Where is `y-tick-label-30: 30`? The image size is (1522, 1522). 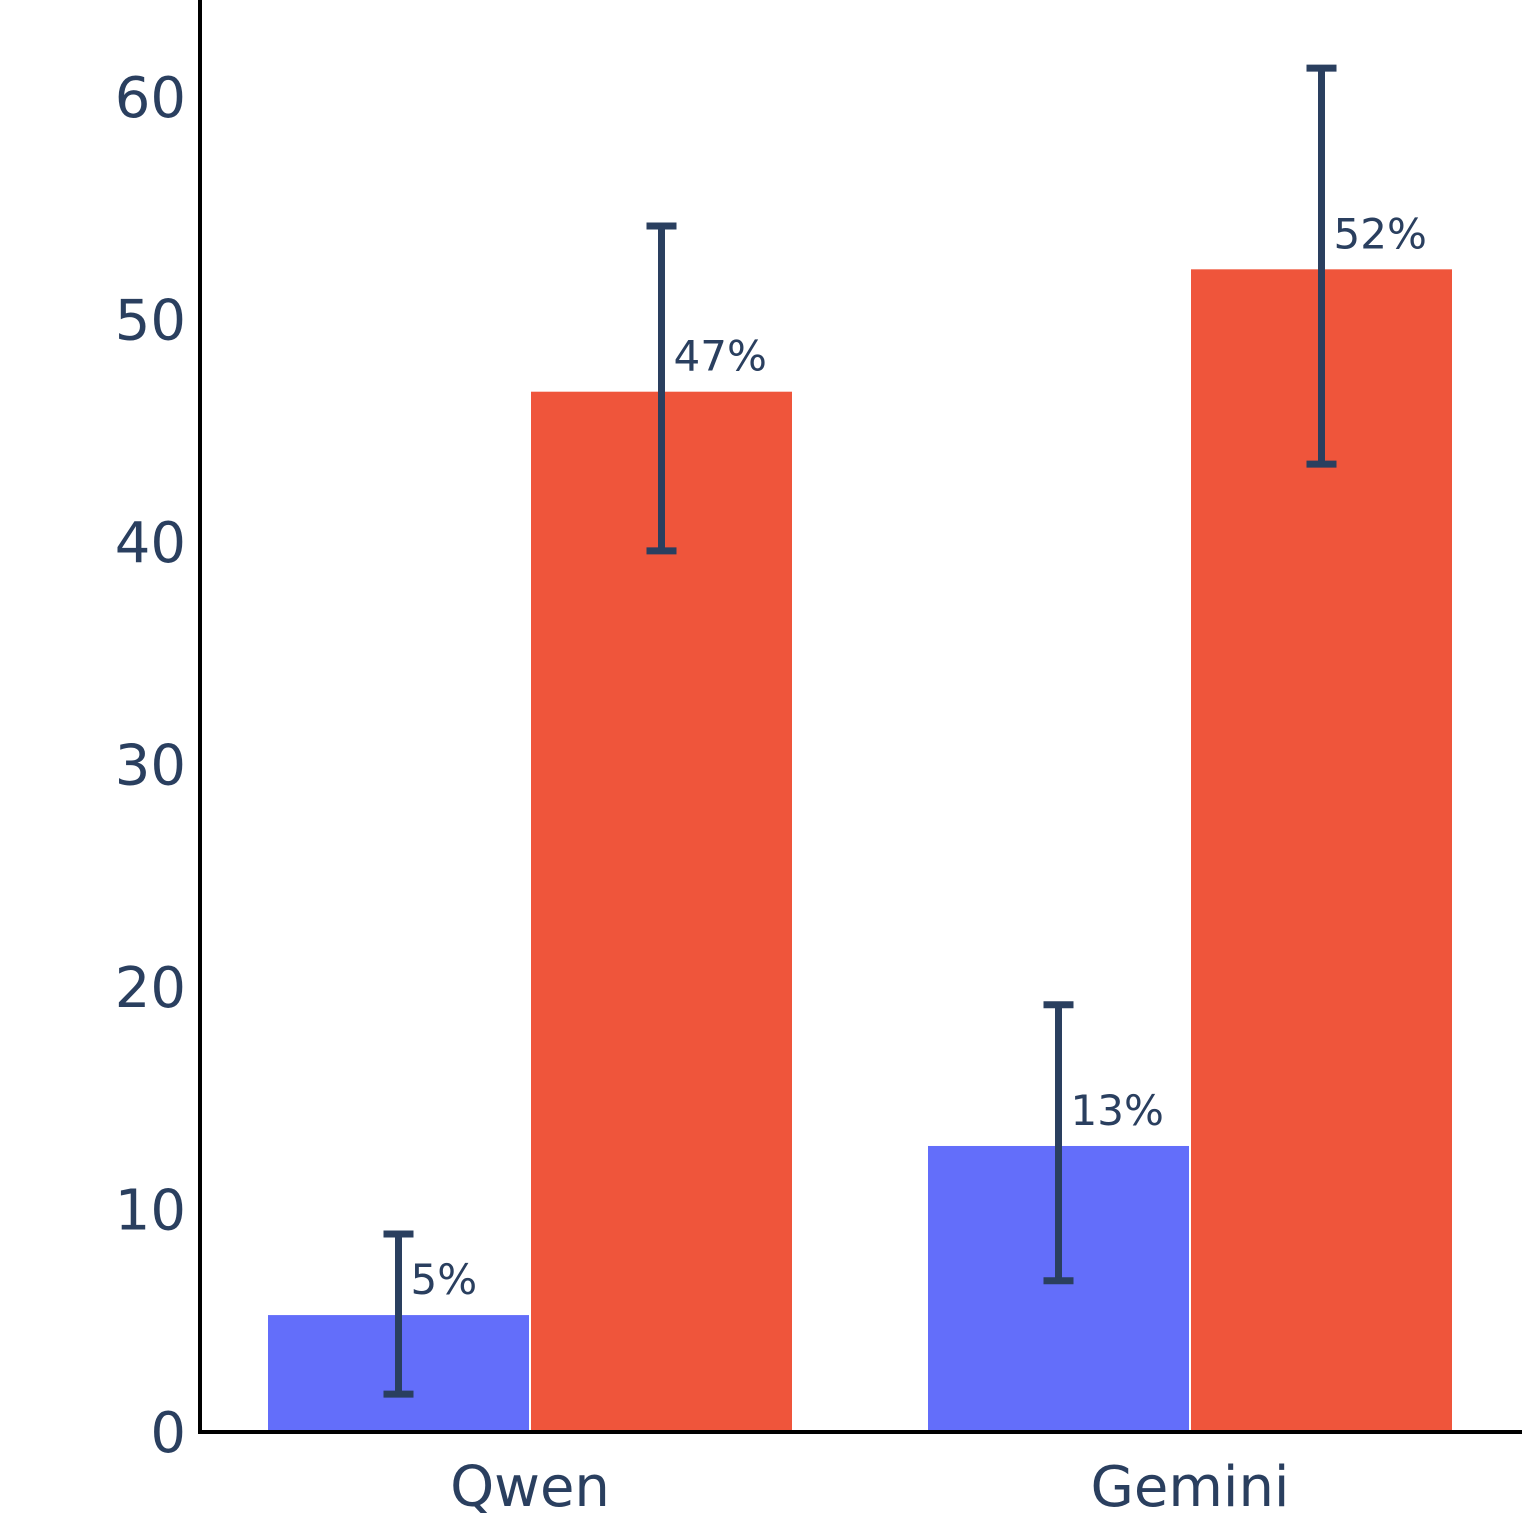
y-tick-label-30: 30 is located at coordinates (150, 766).